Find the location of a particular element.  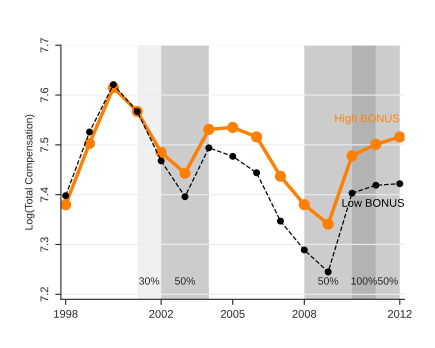

band-label: 100% is located at coordinates (364, 281).